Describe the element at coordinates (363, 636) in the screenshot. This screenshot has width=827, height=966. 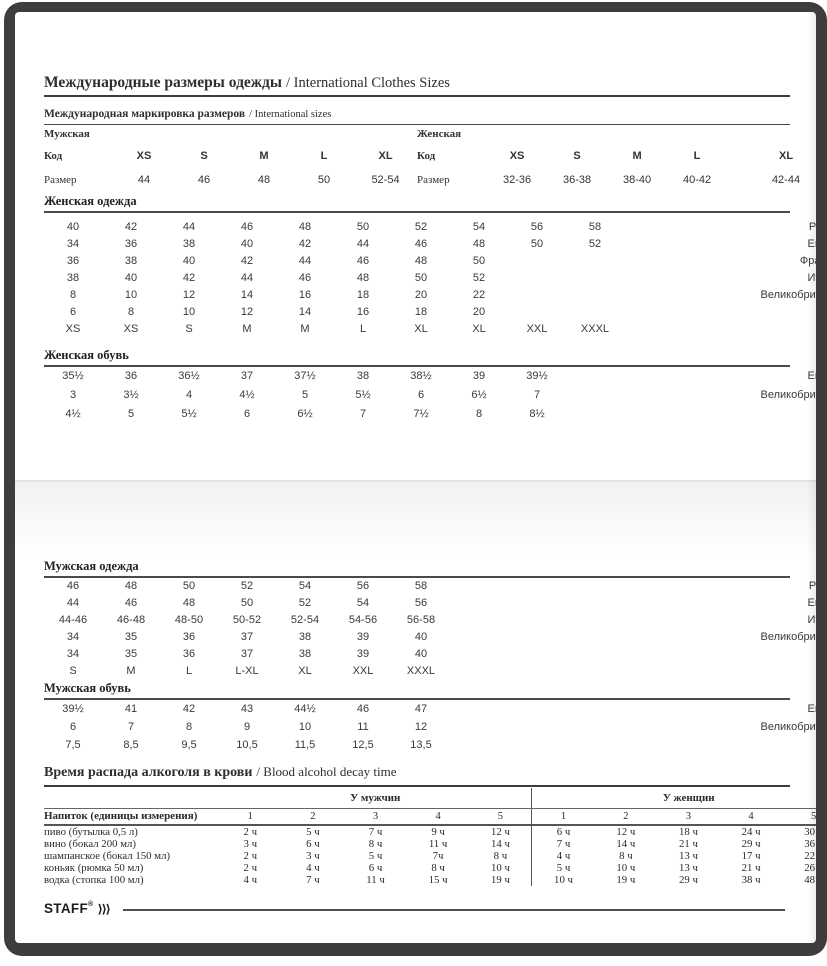
I see `size-cell: 39` at that location.